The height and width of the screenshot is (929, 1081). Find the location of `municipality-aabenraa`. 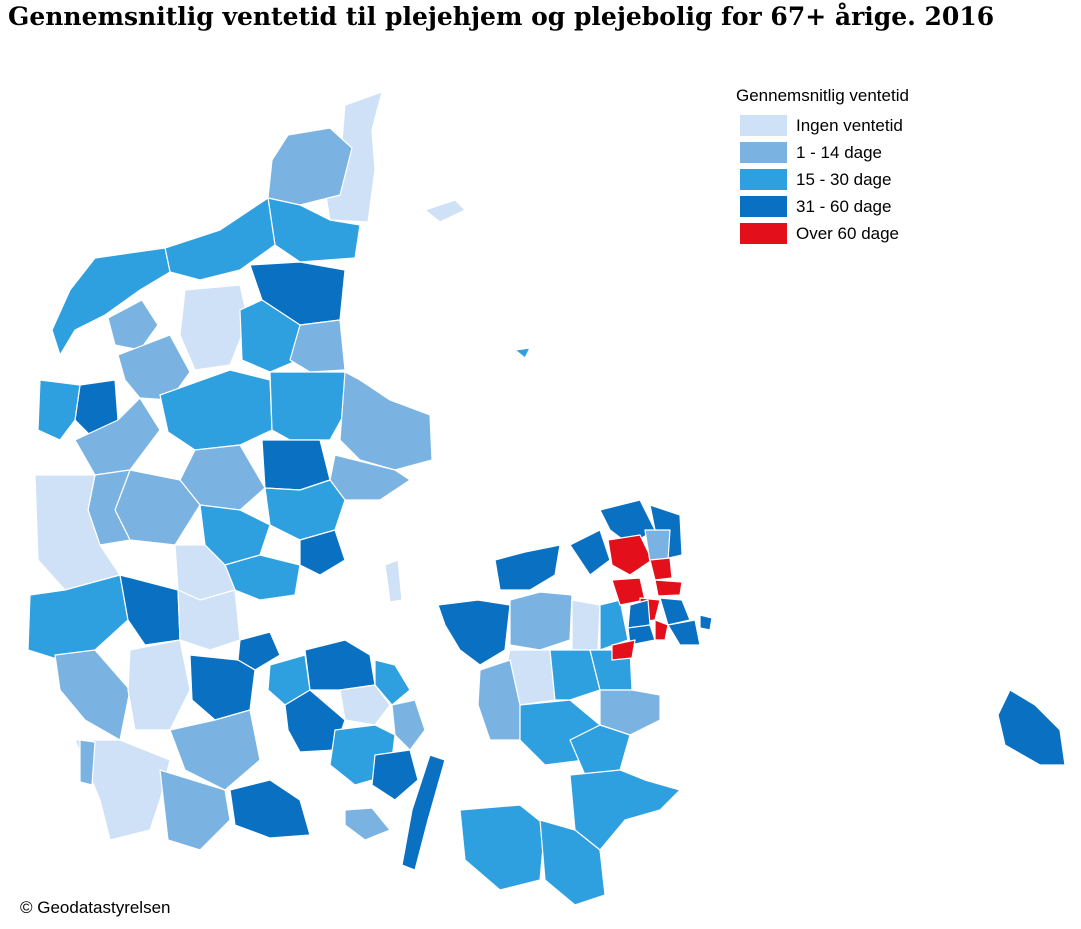

municipality-aabenraa is located at coordinates (195, 810).